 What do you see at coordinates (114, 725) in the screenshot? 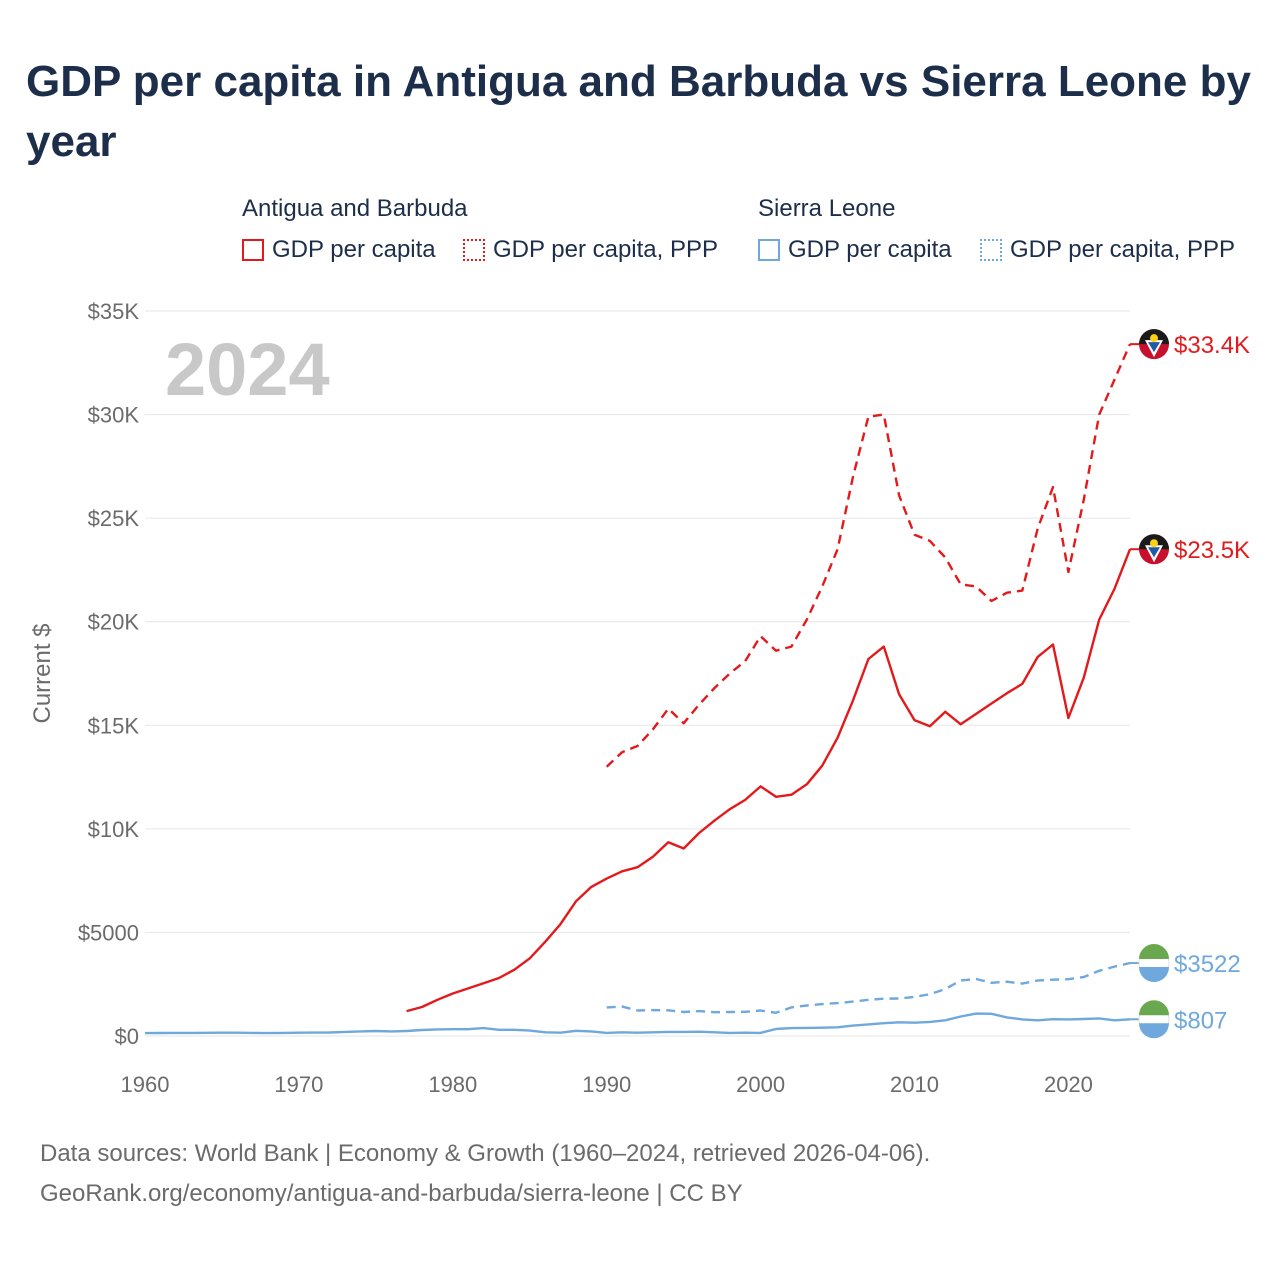
I see `y-tick-label: $15K` at bounding box center [114, 725].